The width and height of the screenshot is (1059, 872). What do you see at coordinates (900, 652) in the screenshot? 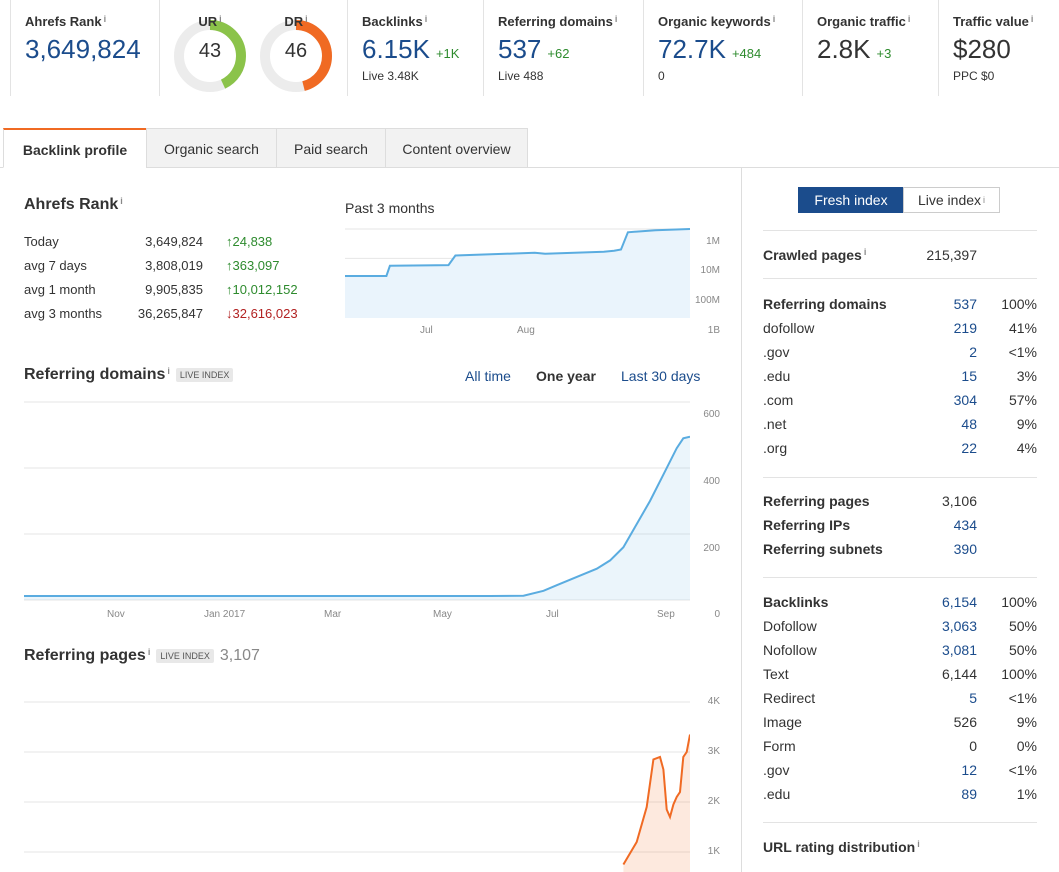
I see `backlinks-row: Nofollow 3,081 50%` at bounding box center [900, 652].